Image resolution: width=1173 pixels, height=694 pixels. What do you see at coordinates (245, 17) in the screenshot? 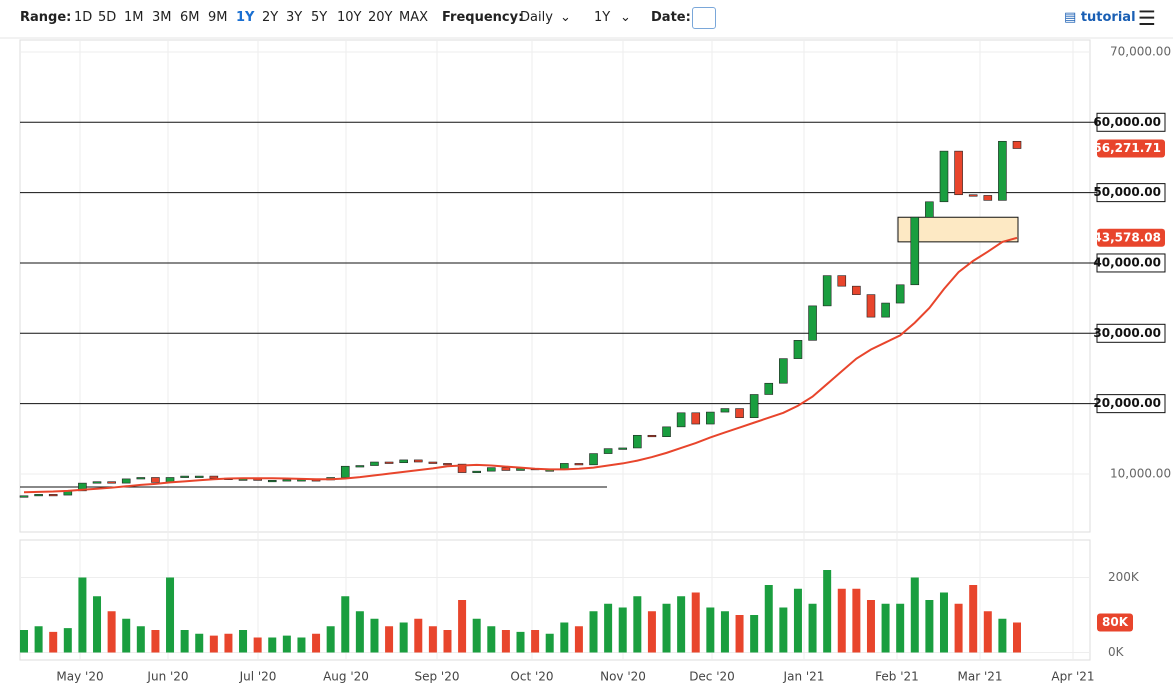
I see `range-button: 1Y` at bounding box center [245, 17].